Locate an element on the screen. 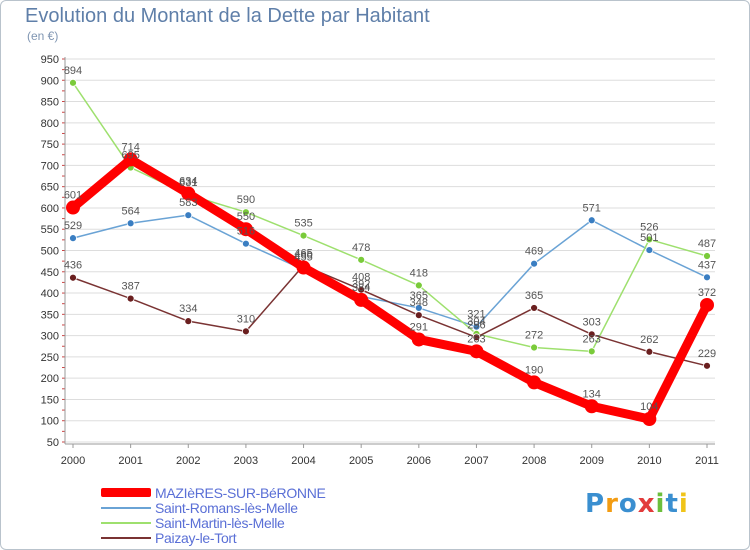 This screenshot has height=550, width=750. data-label: 501 is located at coordinates (649, 238).